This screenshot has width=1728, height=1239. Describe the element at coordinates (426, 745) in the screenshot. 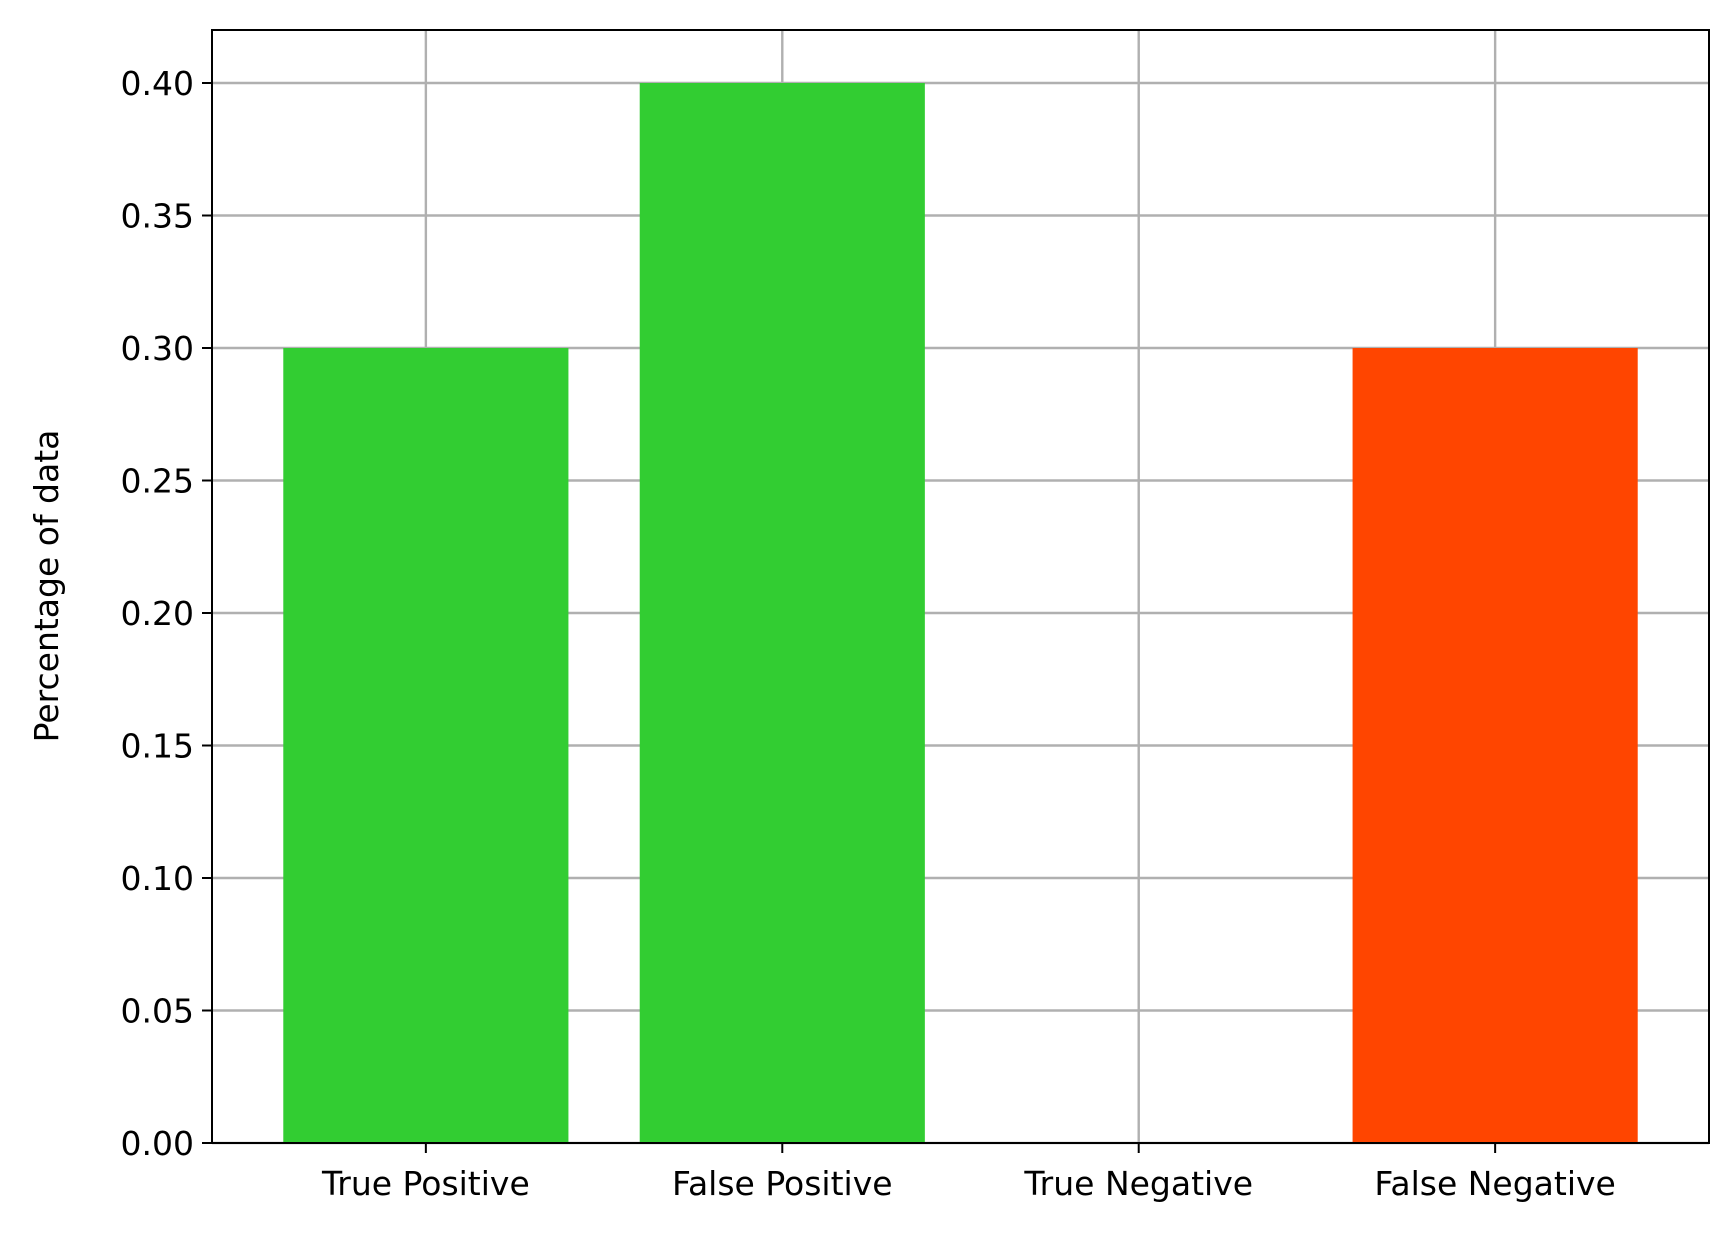

I see `bar-true-positive` at that location.